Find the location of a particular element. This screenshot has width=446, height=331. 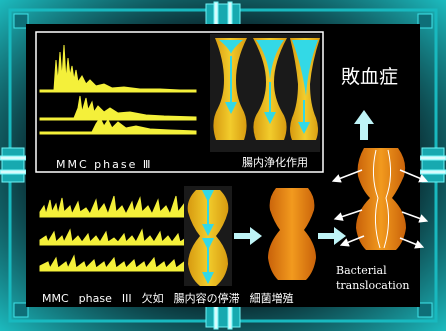

arrow-stasis-to-overgrowth is located at coordinates (248, 236).